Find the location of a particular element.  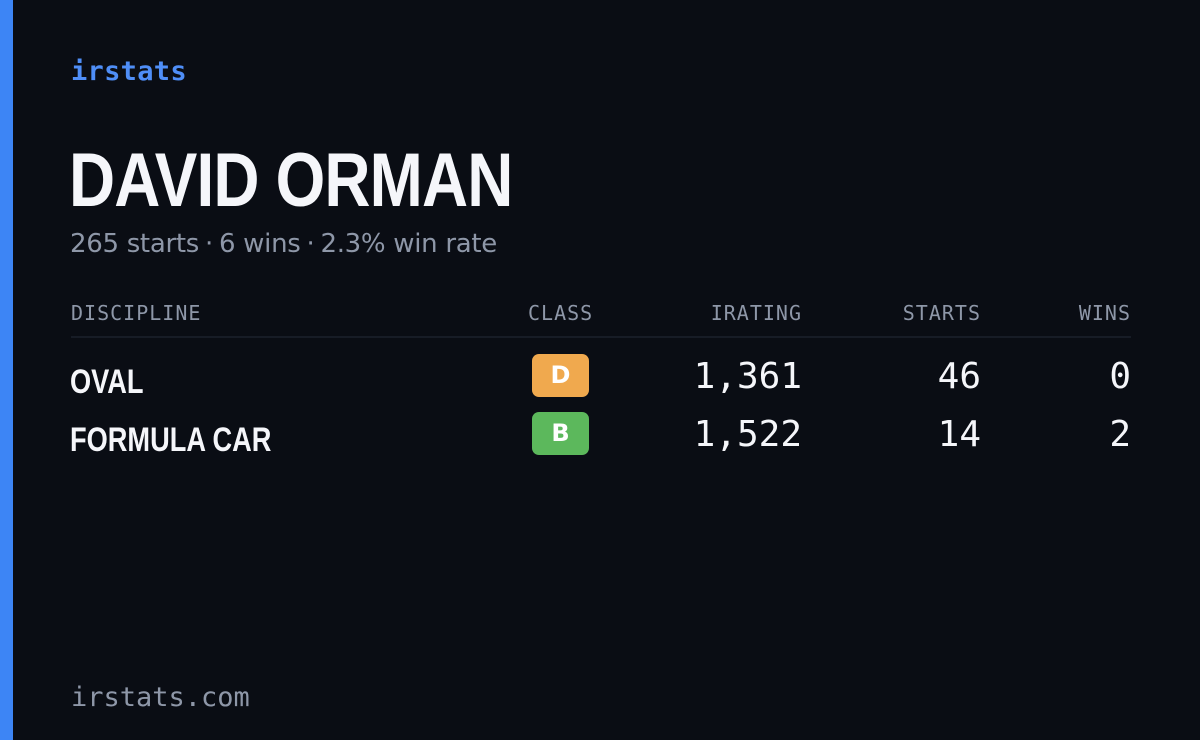

column-header-wins: WINS is located at coordinates (1104, 313).